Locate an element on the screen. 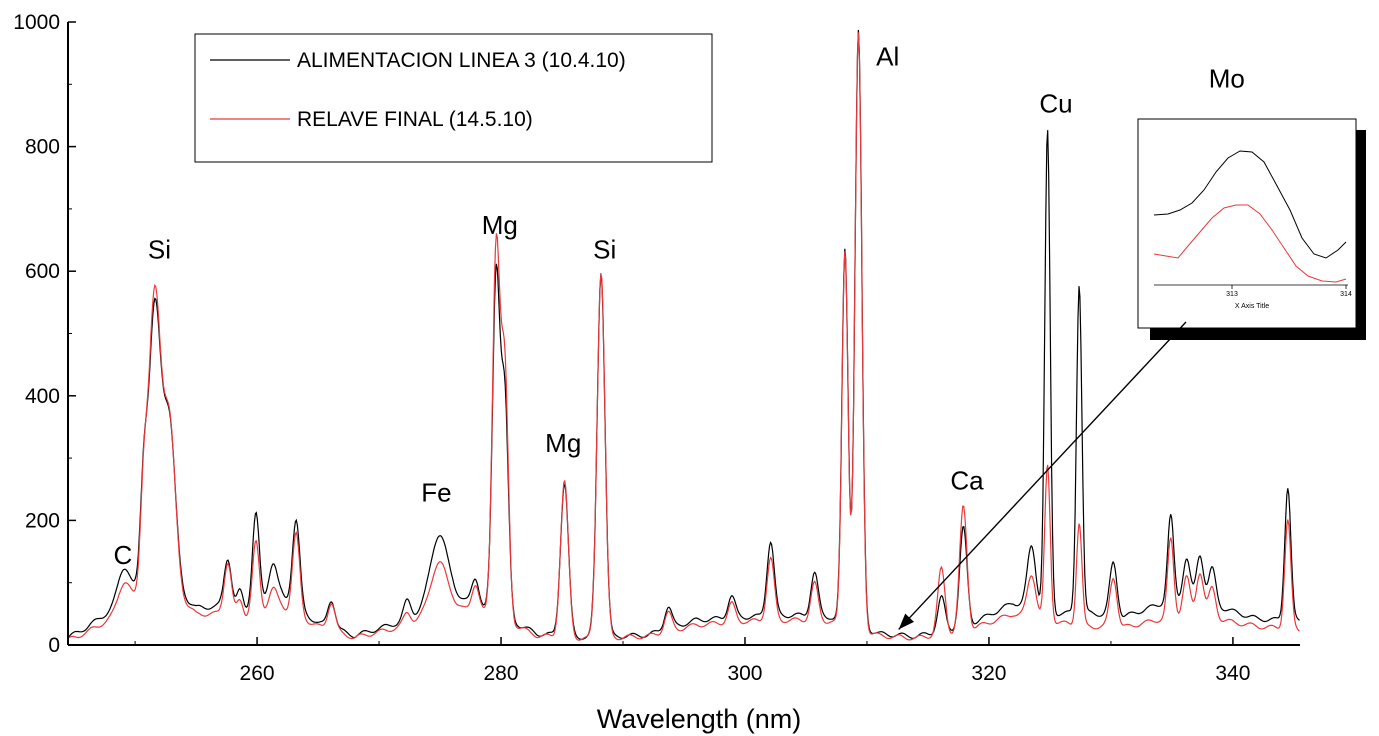  y-tick-label: 400 is located at coordinates (42, 396).